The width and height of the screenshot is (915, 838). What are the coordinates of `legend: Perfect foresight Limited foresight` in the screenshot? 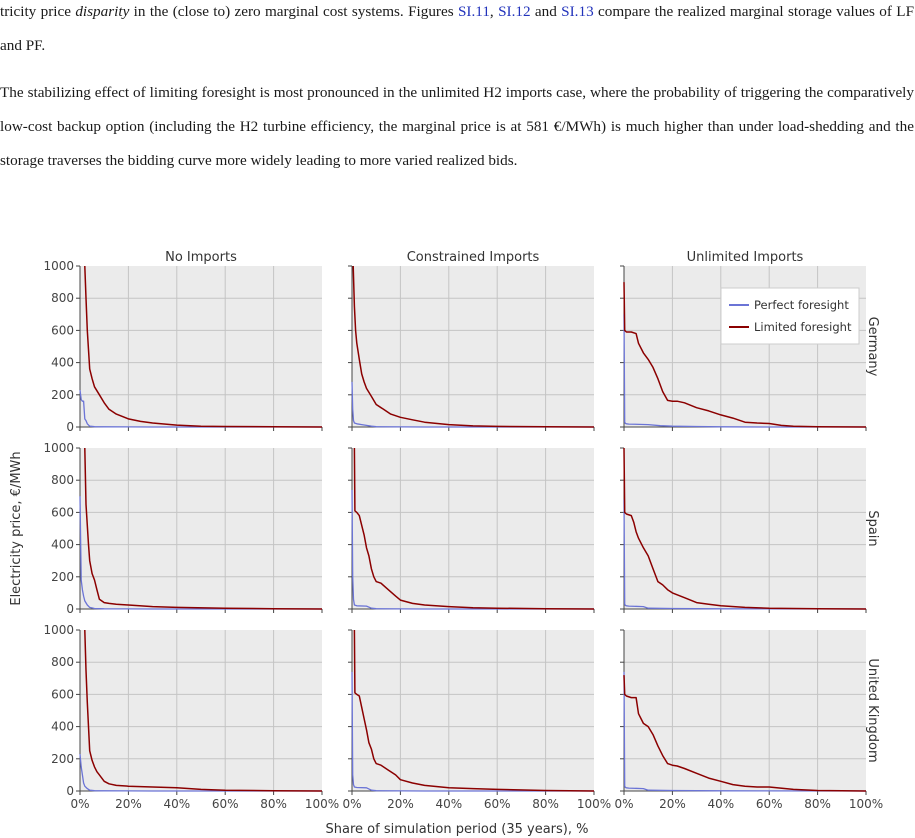 It's located at (790, 316).